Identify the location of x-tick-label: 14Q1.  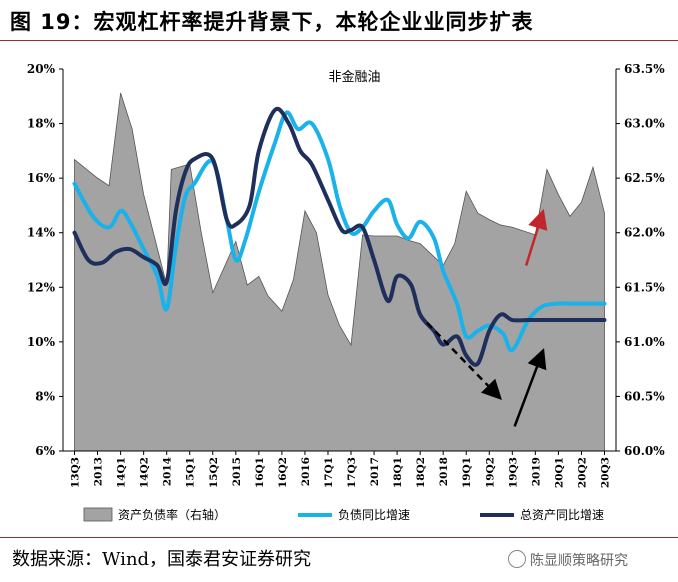
(122, 472).